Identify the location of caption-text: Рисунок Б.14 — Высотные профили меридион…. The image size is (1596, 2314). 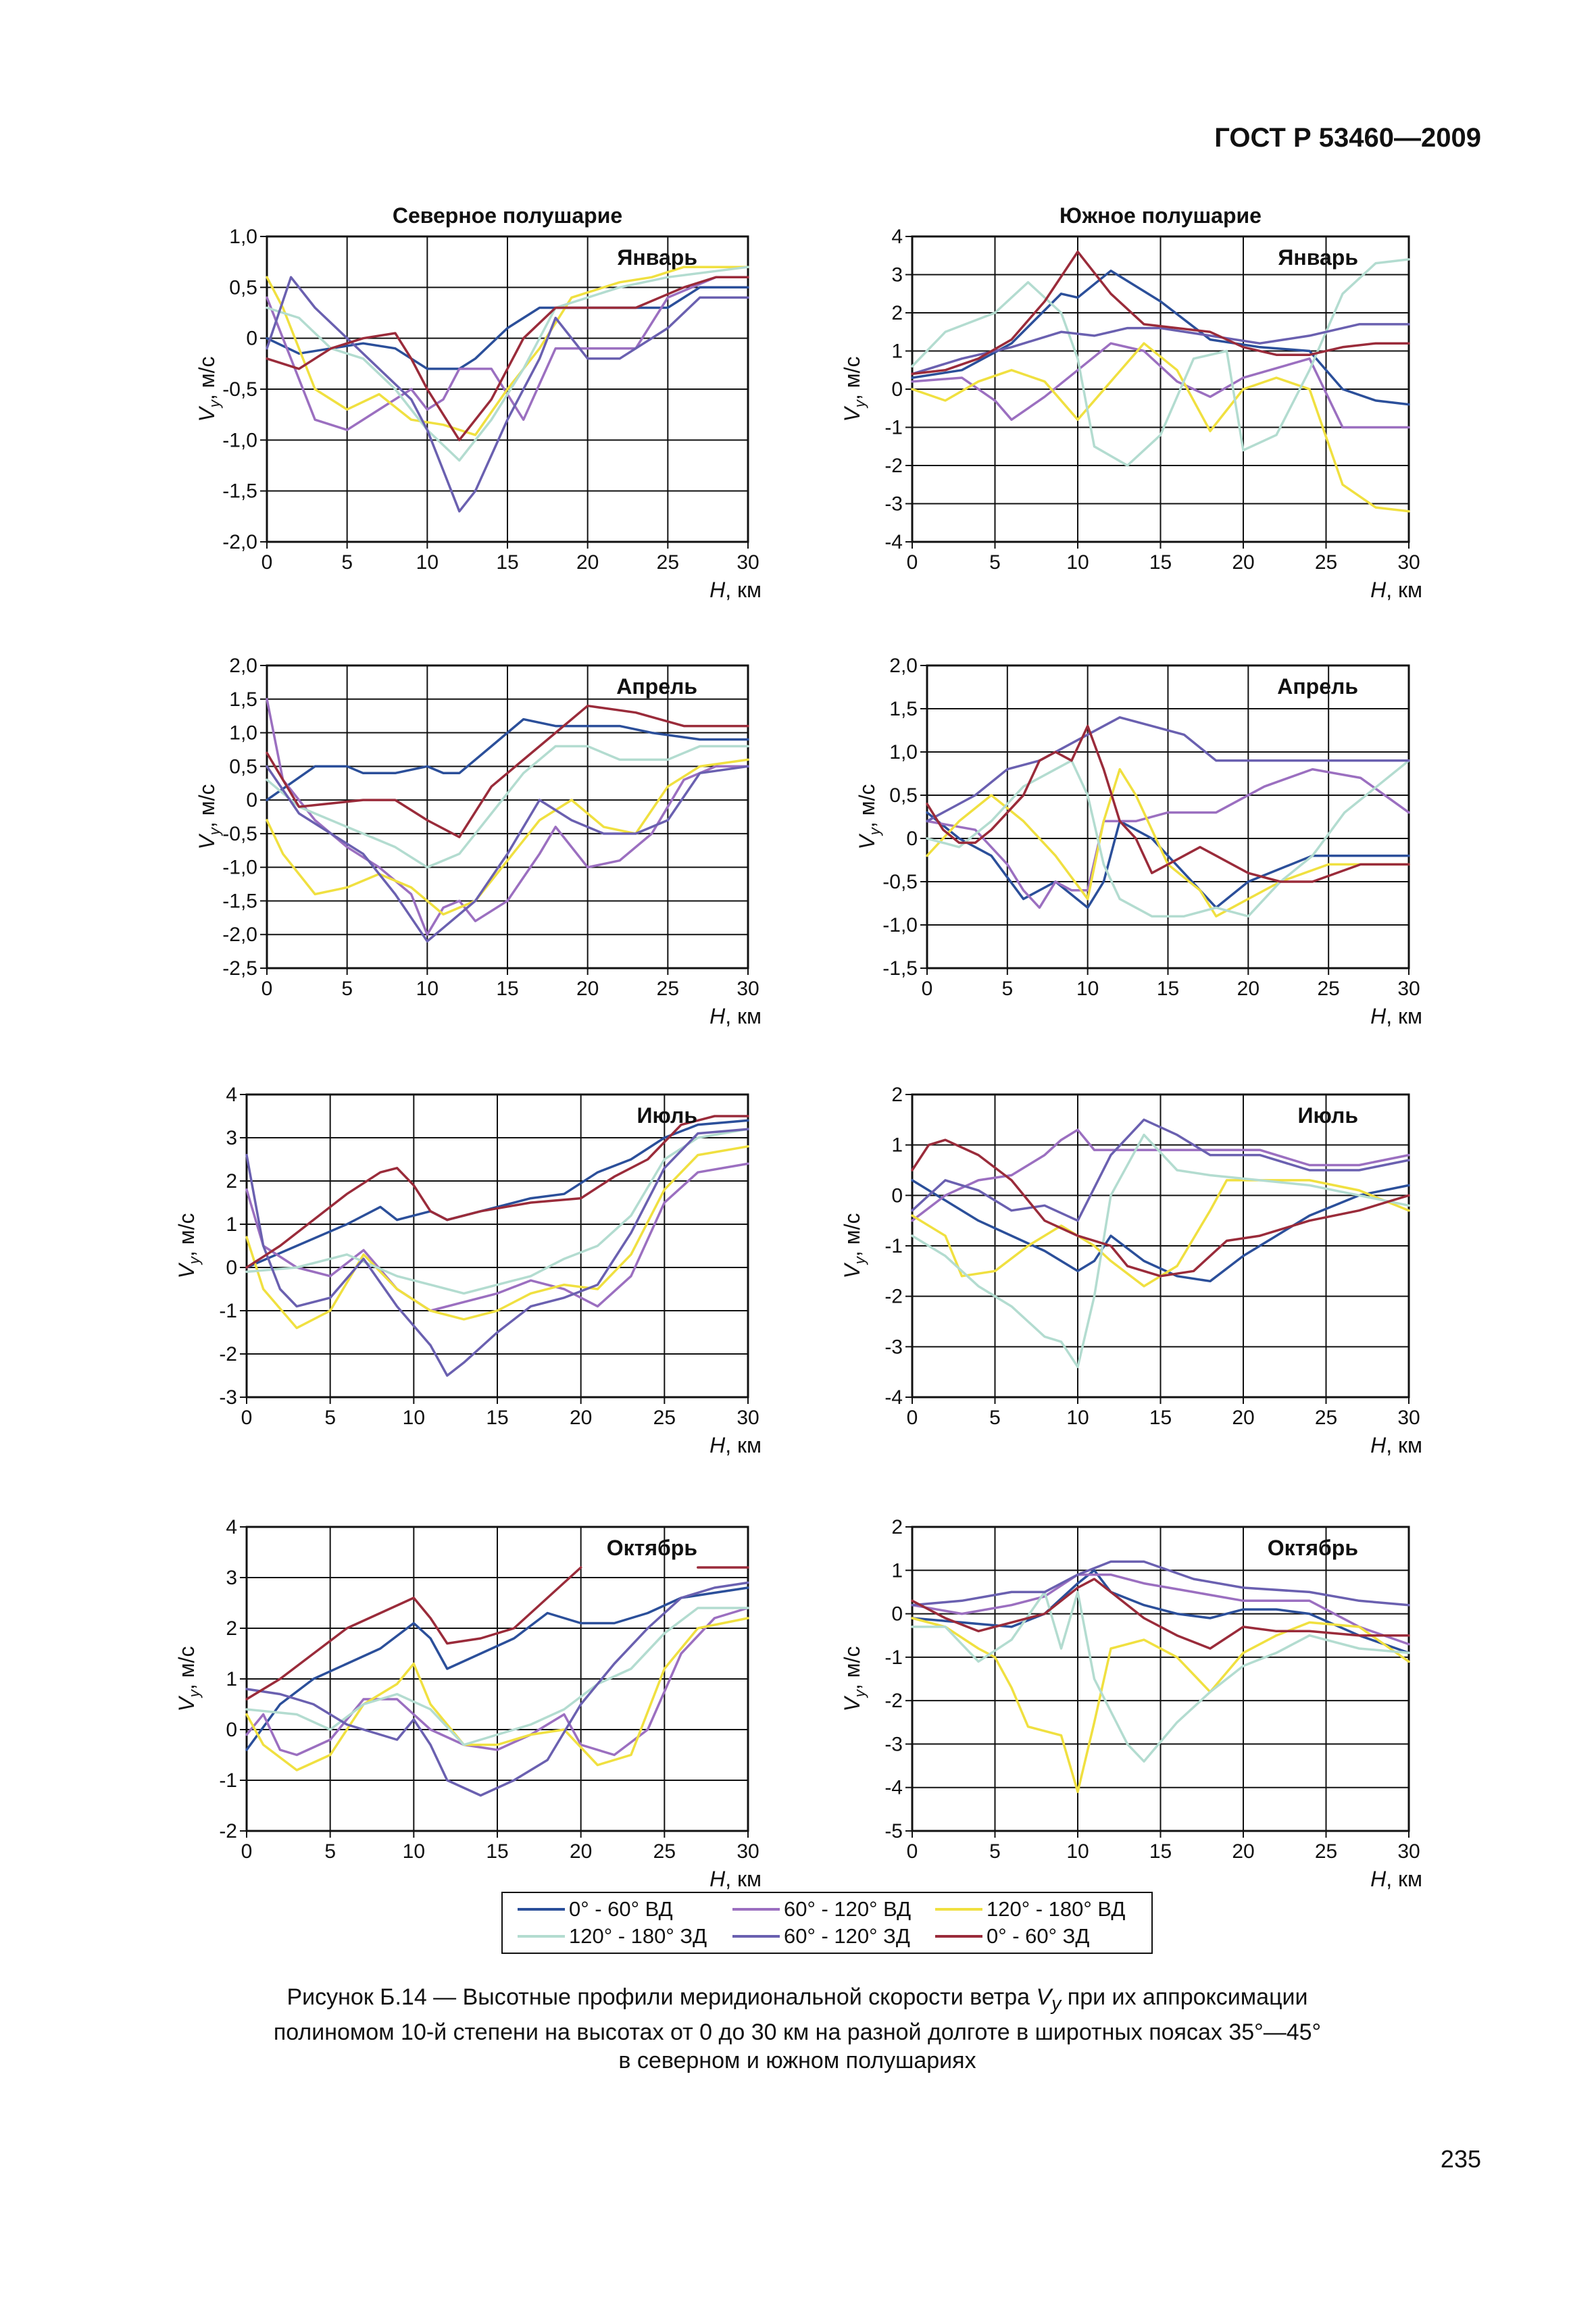
(661, 1997).